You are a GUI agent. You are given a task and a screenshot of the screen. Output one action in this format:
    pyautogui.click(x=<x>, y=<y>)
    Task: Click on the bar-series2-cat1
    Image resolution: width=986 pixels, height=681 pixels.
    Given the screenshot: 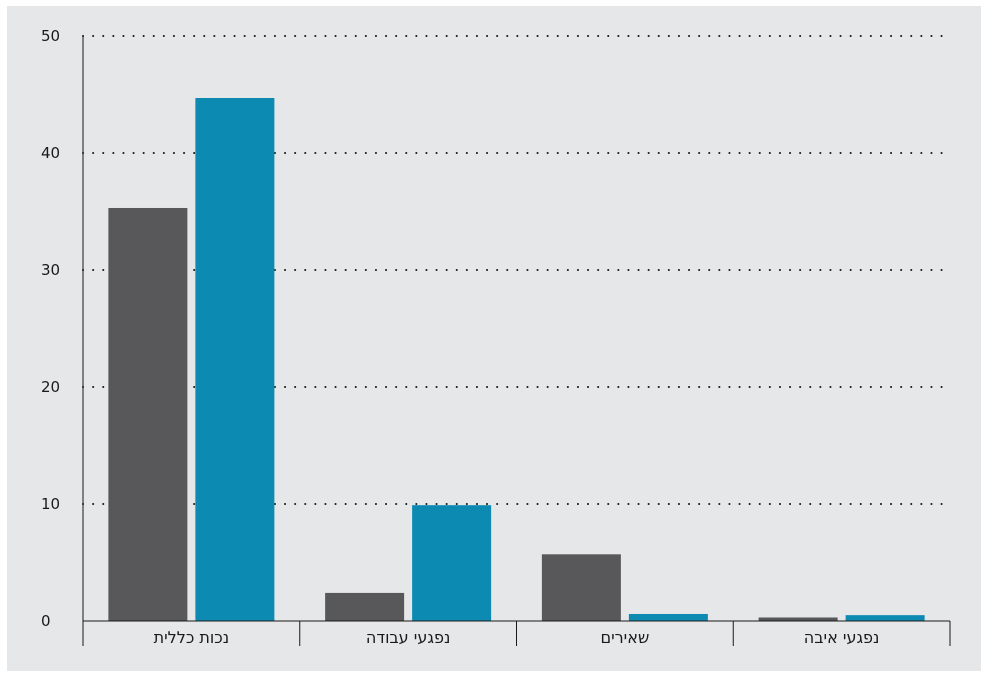 What is the action you would take?
    pyautogui.click(x=235, y=359)
    